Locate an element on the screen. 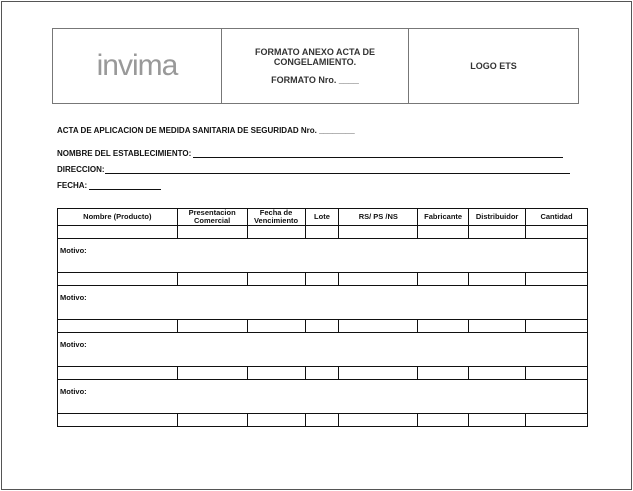 Image resolution: width=633 pixels, height=491 pixels. col-fecha-vencimiento: Fecha de Vencimiento is located at coordinates (276, 217).